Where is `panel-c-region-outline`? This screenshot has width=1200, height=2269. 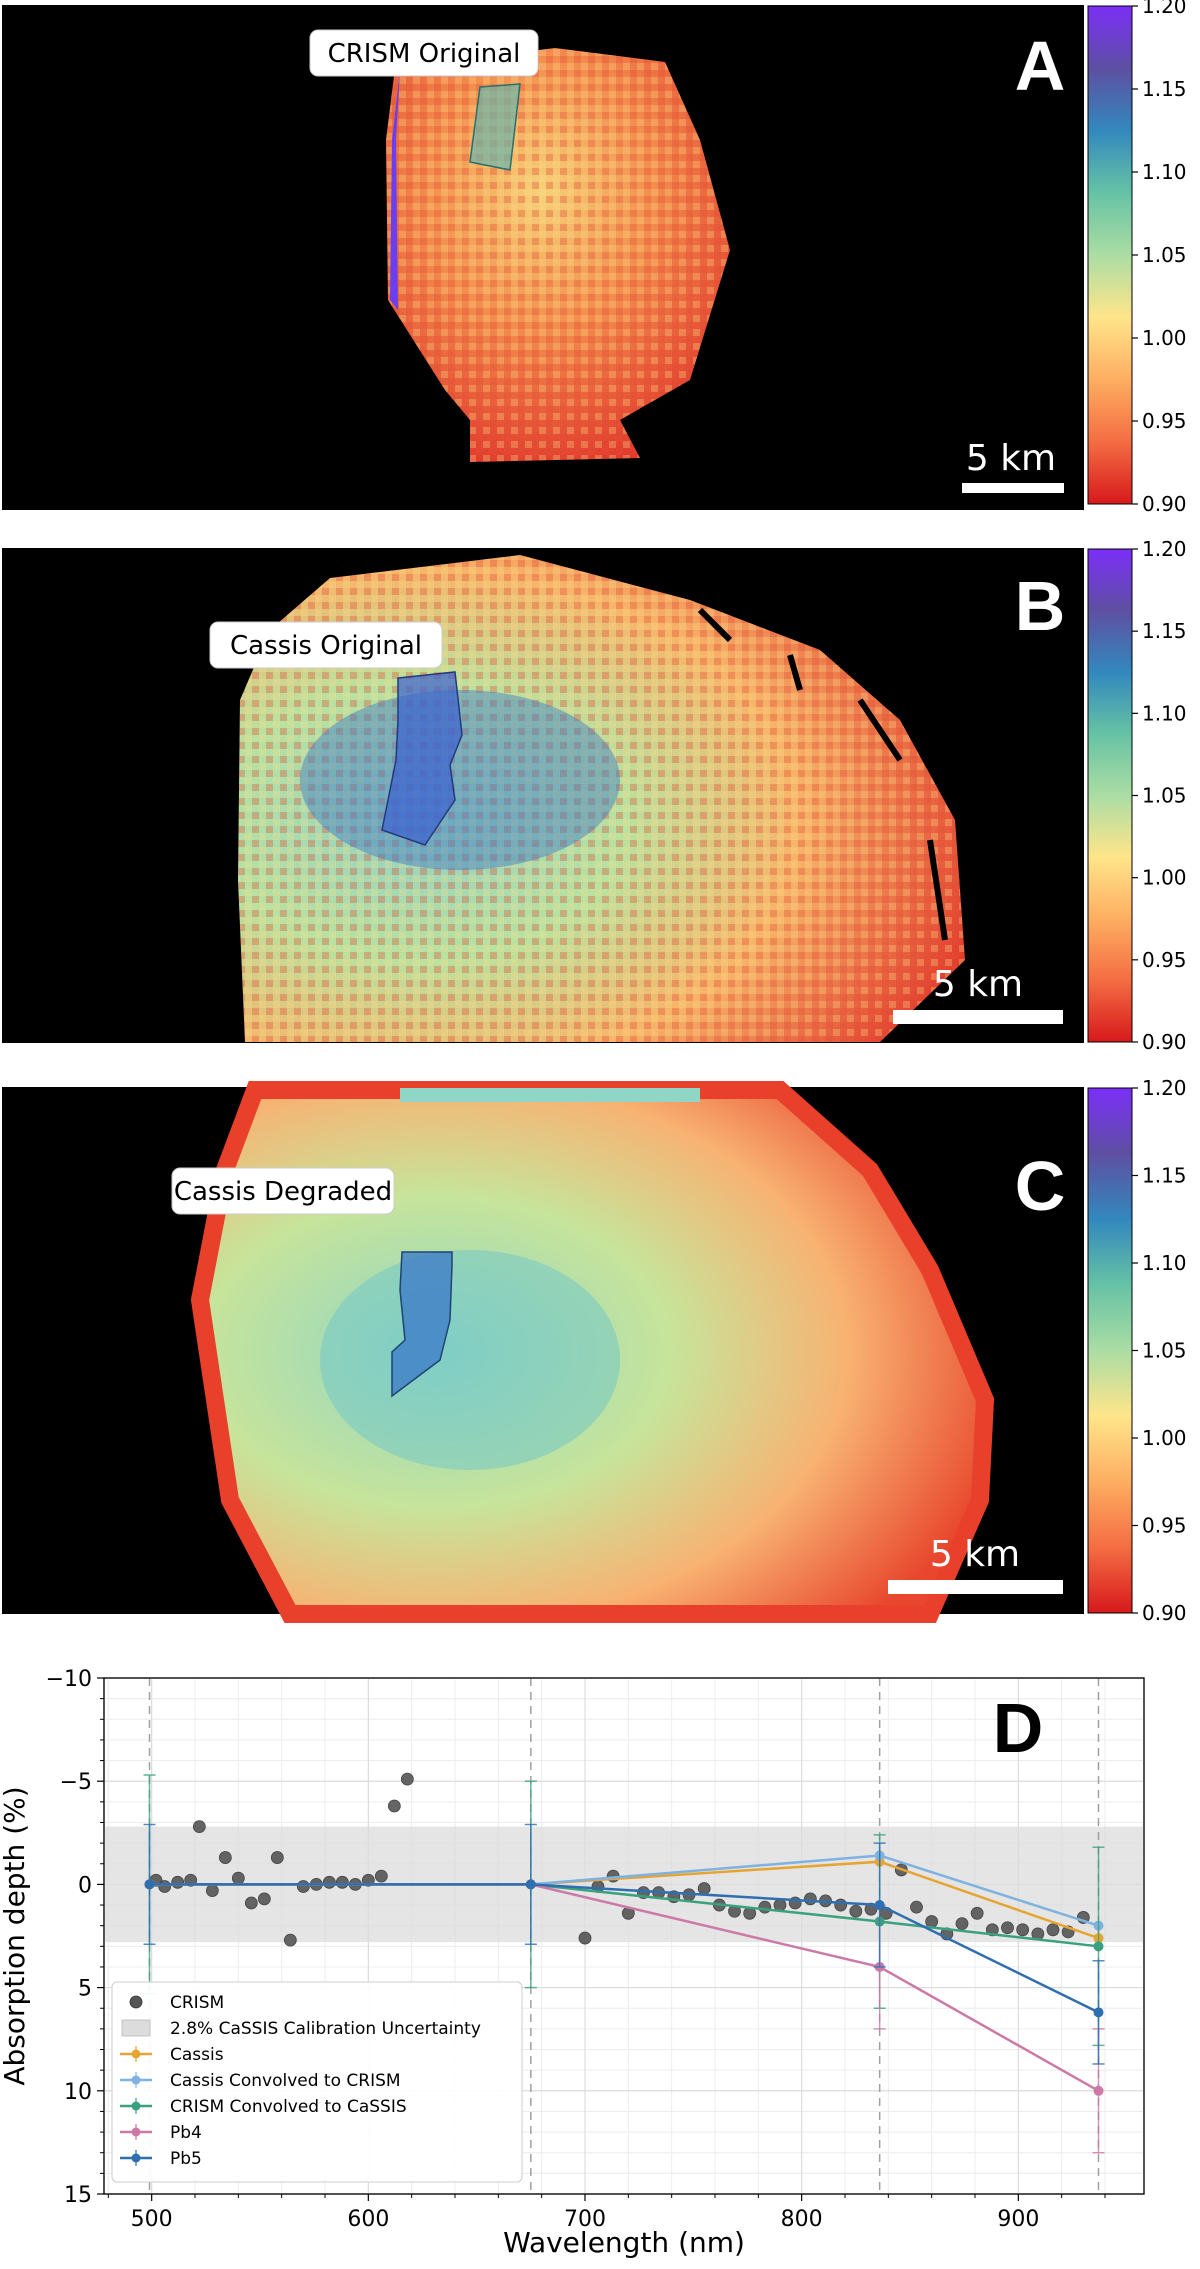 panel-c-region-outline is located at coordinates (422, 1324).